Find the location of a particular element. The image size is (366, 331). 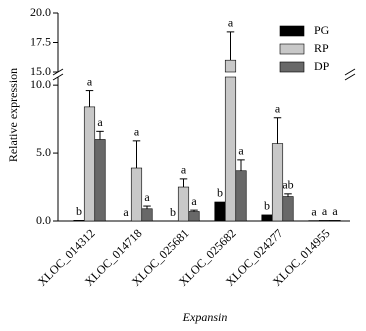

x-axis-title: Expansin is located at coordinates (205, 317).